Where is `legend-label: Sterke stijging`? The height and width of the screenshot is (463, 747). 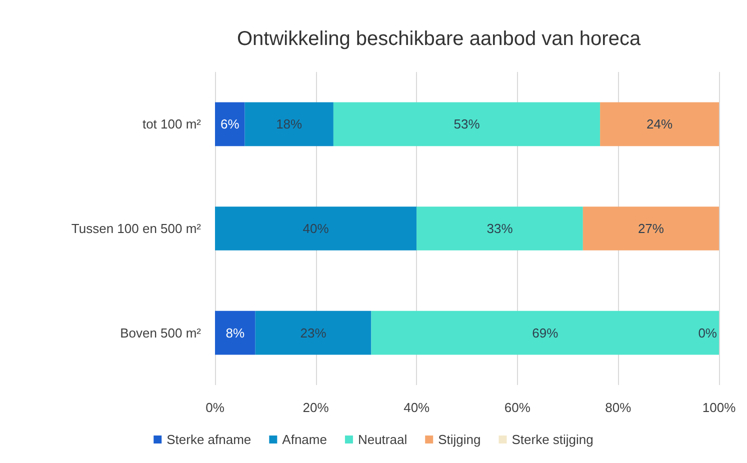 legend-label: Sterke stijging is located at coordinates (553, 439).